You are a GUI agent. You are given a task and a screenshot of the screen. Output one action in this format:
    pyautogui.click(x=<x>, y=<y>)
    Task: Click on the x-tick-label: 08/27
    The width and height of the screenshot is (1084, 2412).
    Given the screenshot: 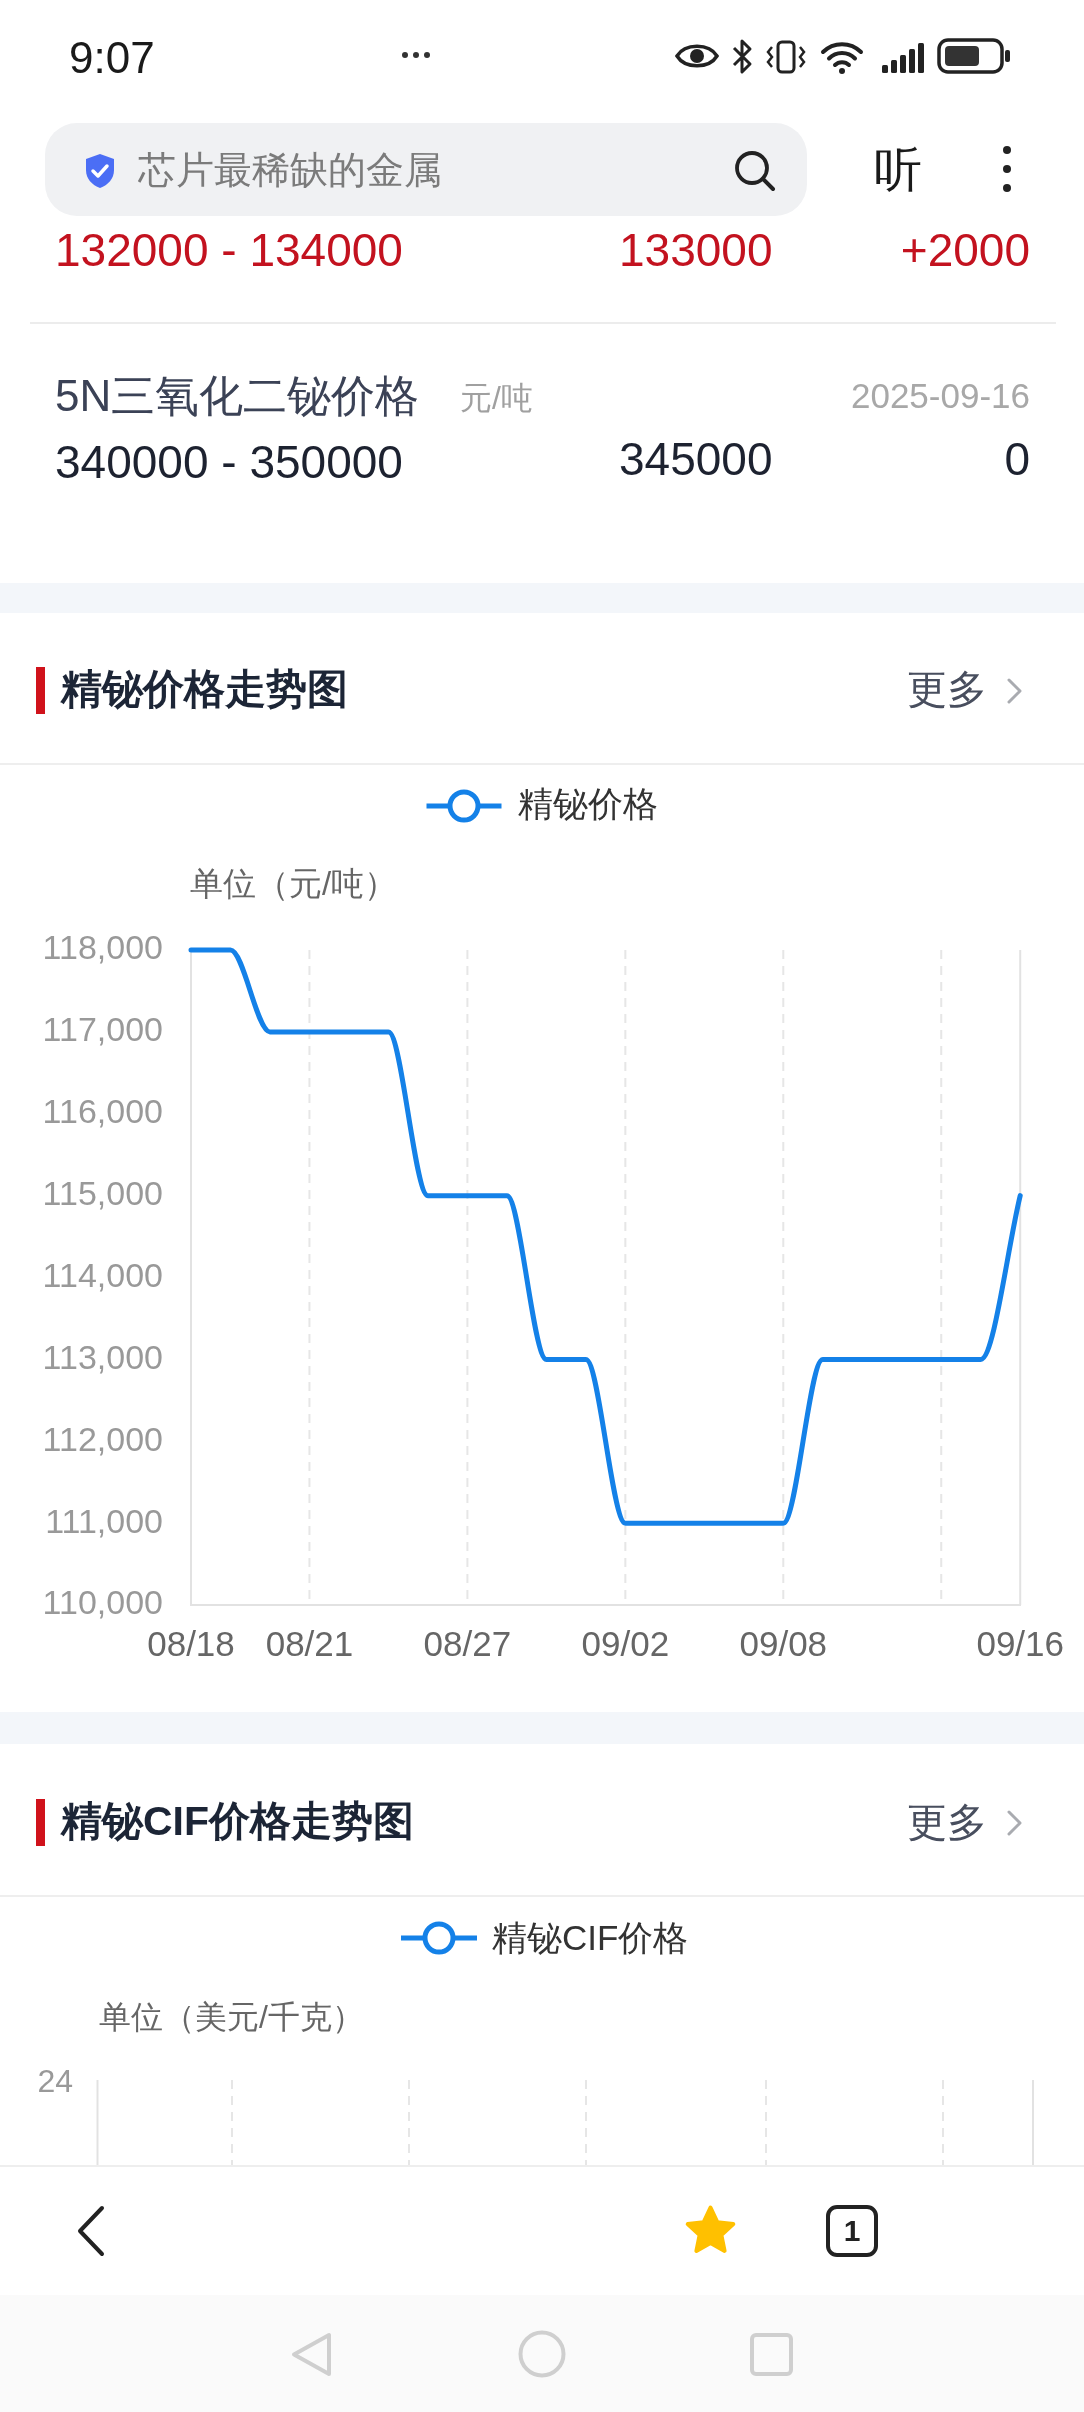 What is the action you would take?
    pyautogui.click(x=467, y=1643)
    